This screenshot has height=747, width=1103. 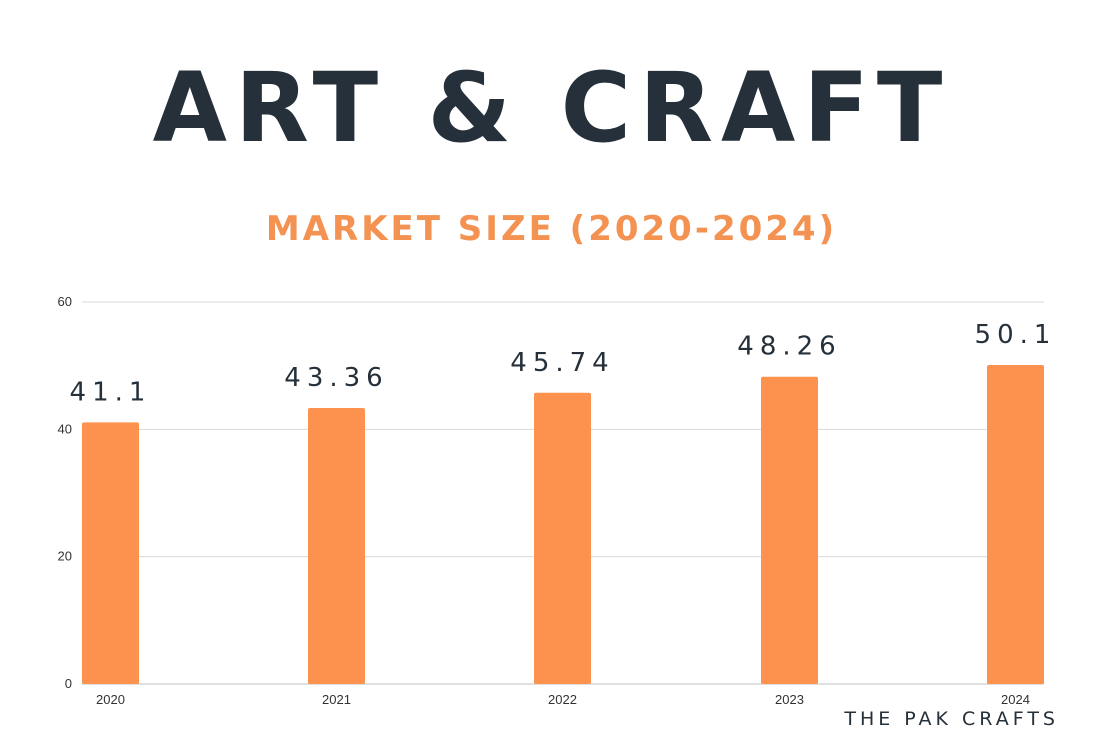 I want to click on y-tick-label: 20, so click(x=65, y=556).